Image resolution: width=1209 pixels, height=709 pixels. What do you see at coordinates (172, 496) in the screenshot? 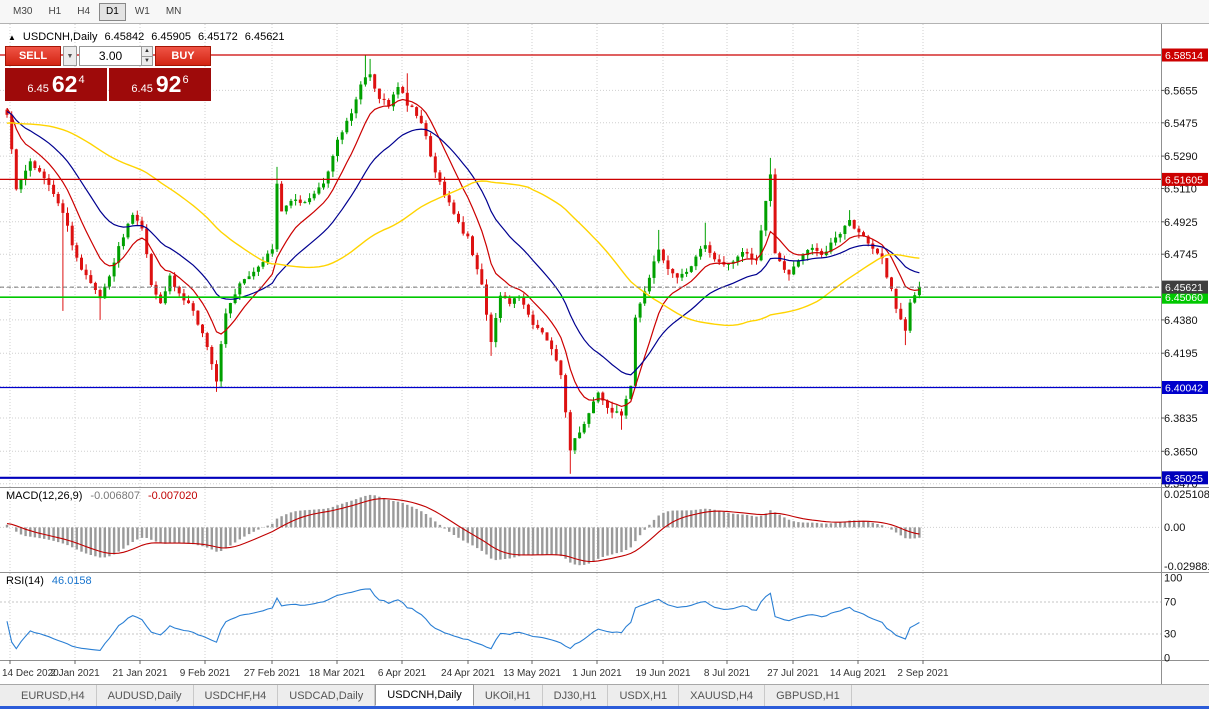
I see `macd-signal-value: -0.007020` at bounding box center [172, 496].